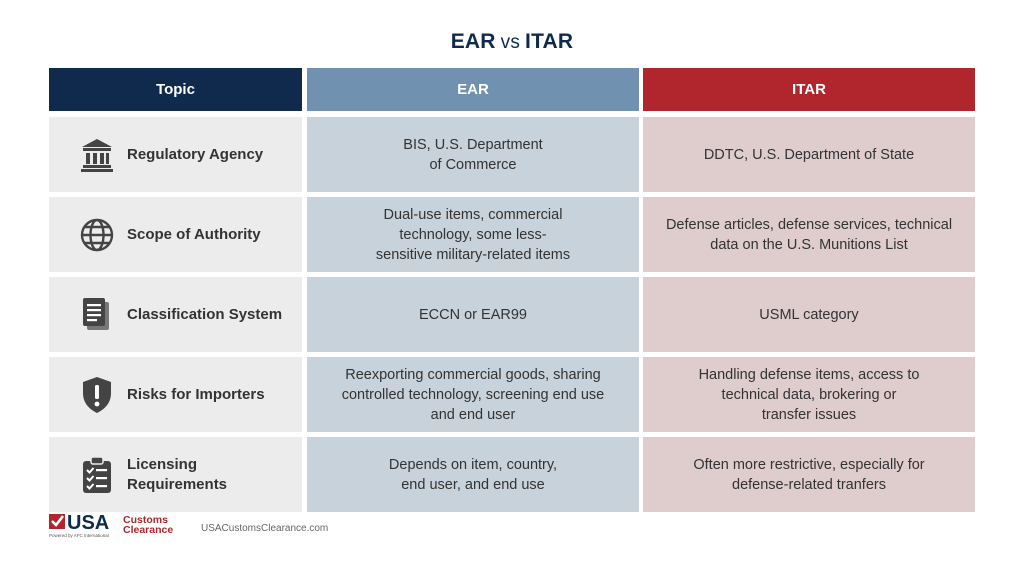  I want to click on title-vs: vs, so click(510, 42).